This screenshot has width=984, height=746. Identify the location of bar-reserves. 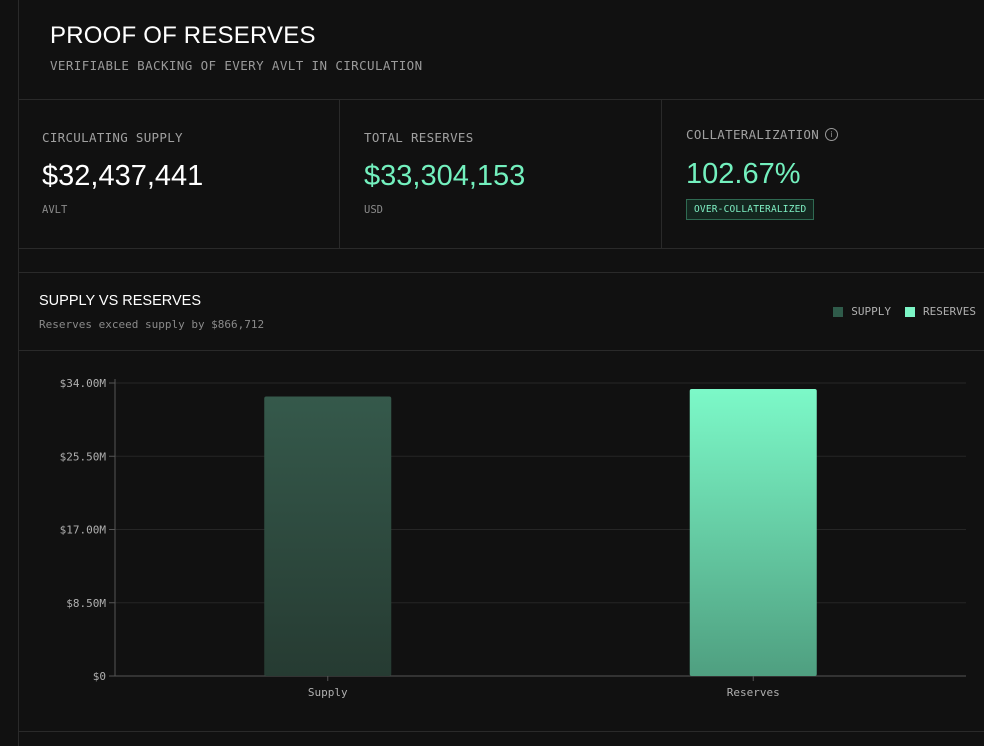
(753, 532).